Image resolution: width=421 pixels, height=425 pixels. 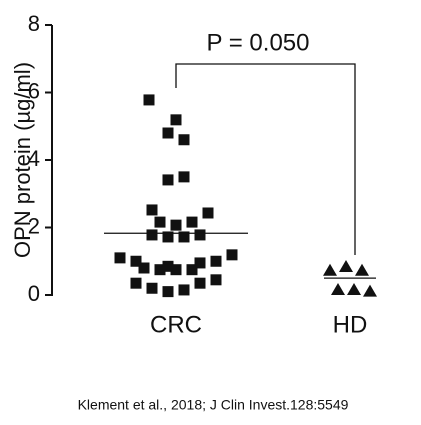 What do you see at coordinates (34, 23) in the screenshot?
I see `y-tick-label: 8` at bounding box center [34, 23].